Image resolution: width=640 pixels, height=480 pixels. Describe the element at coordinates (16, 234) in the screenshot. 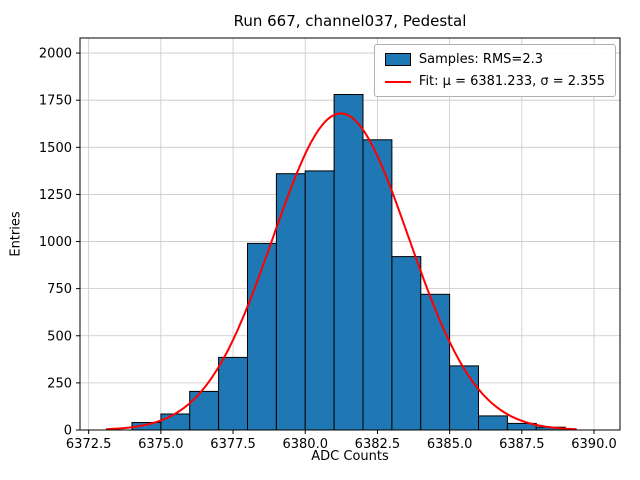

I see `y-axis-label: Entries` at that location.